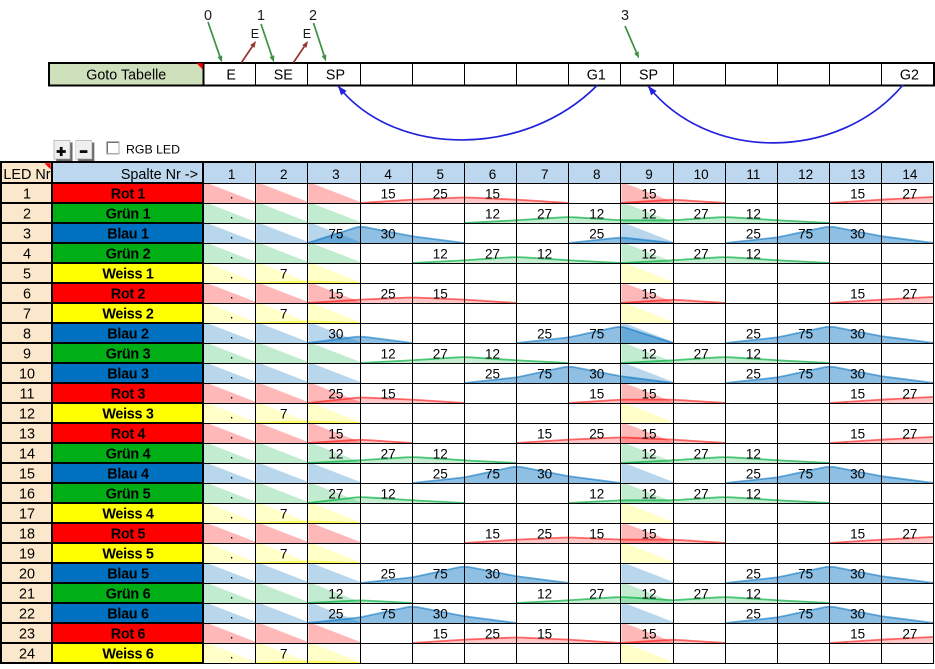  I want to click on svg-text: Grün 2, so click(128, 255).